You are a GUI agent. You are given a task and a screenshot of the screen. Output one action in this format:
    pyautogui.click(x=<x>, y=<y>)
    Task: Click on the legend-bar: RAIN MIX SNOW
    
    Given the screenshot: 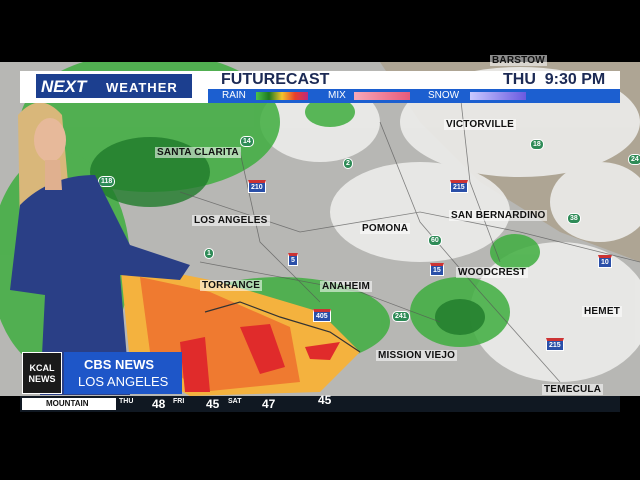 What is the action you would take?
    pyautogui.click(x=414, y=96)
    